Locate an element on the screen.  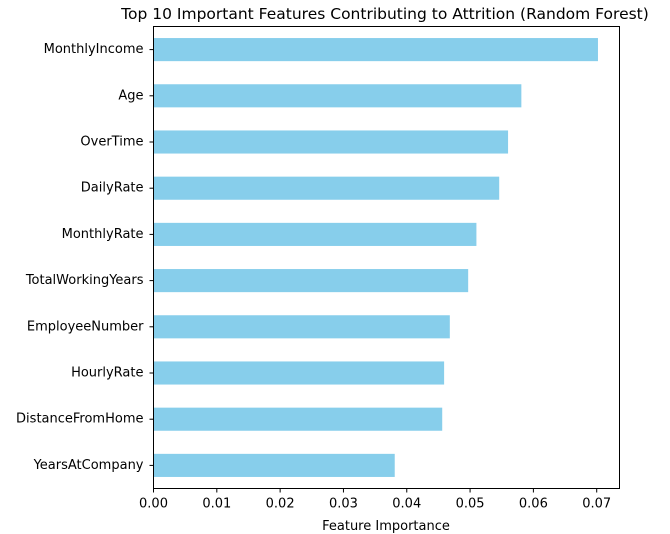
x-tick-label: 0.05 is located at coordinates (470, 504).